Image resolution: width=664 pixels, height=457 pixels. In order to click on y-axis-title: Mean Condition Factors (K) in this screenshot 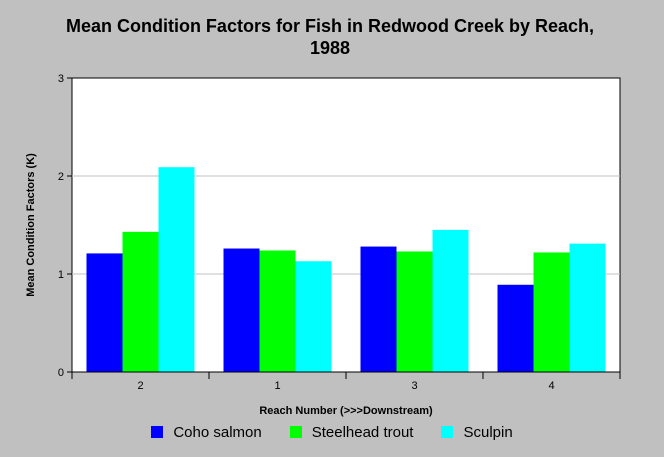, I will do `click(31, 225)`.